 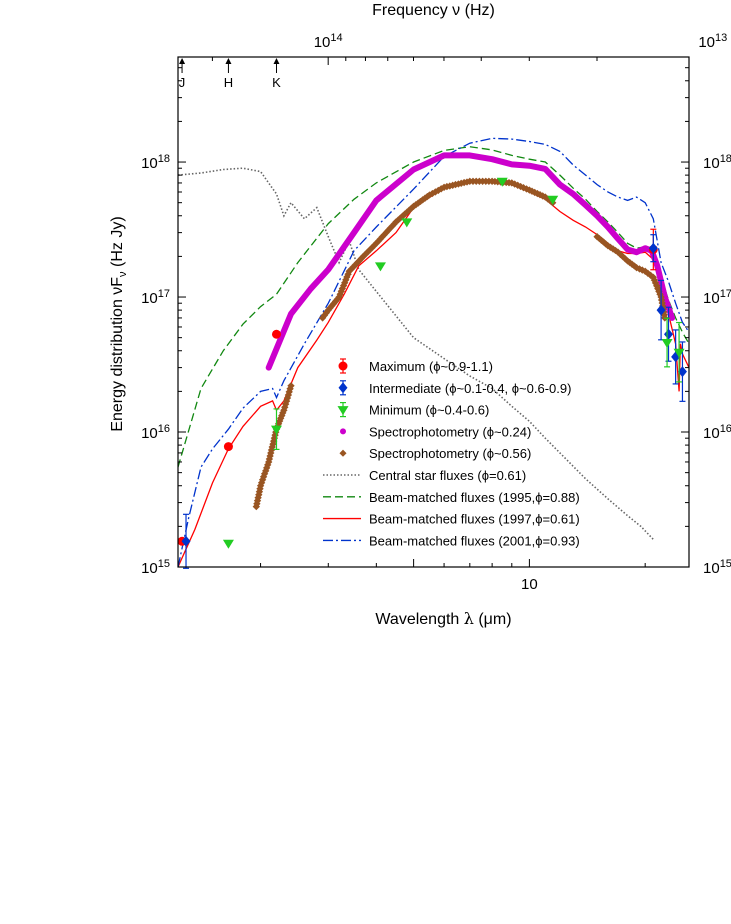 What do you see at coordinates (164, 429) in the screenshot?
I see `y-tick-label-left-1-exp: 16` at bounding box center [164, 429].